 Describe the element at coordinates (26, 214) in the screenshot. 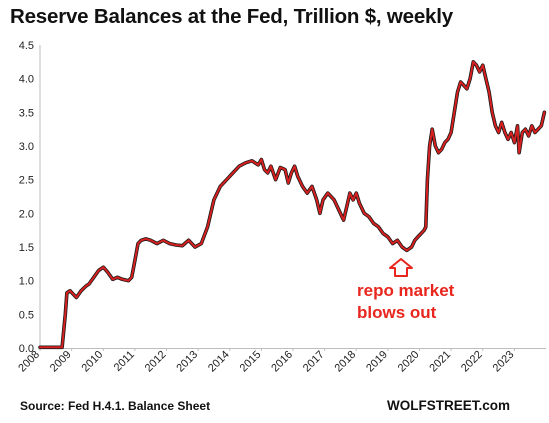

I see `y-tick-label: 2.0` at that location.